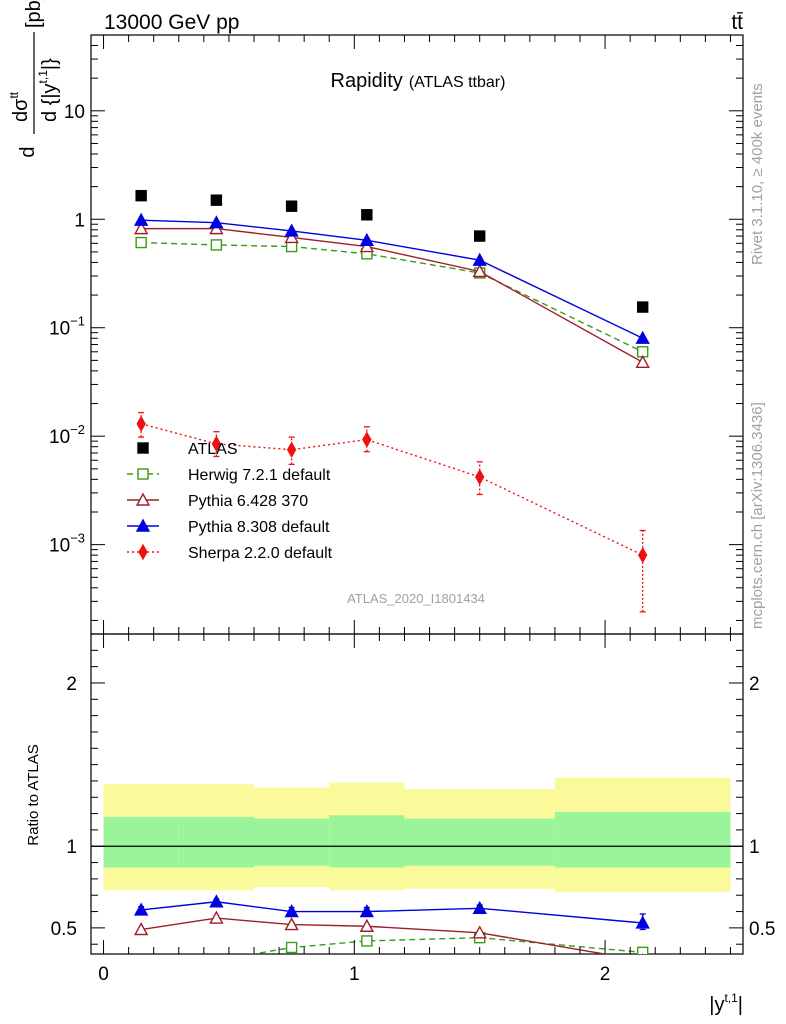 The height and width of the screenshot is (1024, 786). What do you see at coordinates (103, 974) in the screenshot?
I see `x-tick-label: 0` at bounding box center [103, 974].